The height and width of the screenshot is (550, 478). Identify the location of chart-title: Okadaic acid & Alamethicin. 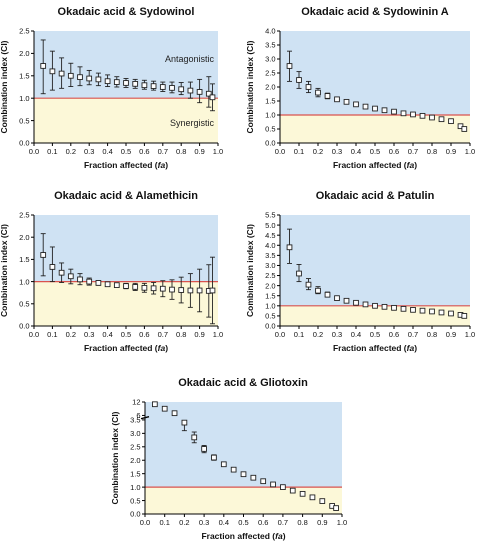
(126, 196).